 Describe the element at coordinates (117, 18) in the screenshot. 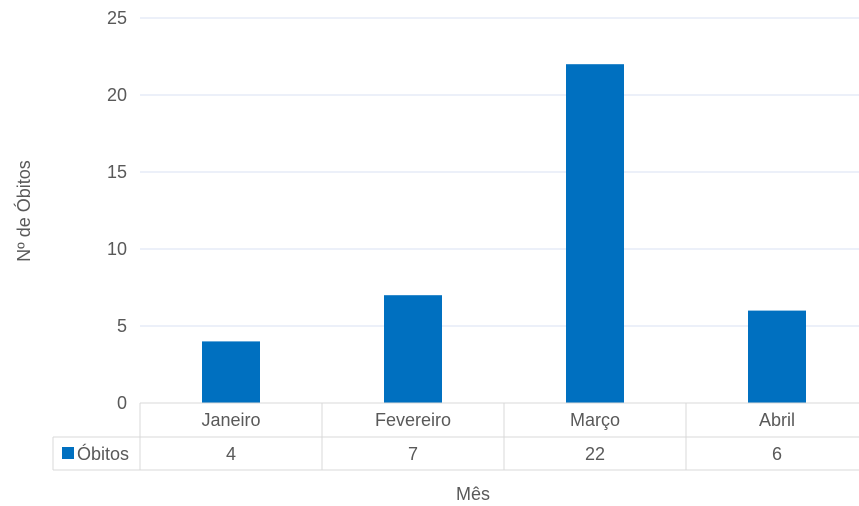

I see `y-tick-label: 25` at that location.